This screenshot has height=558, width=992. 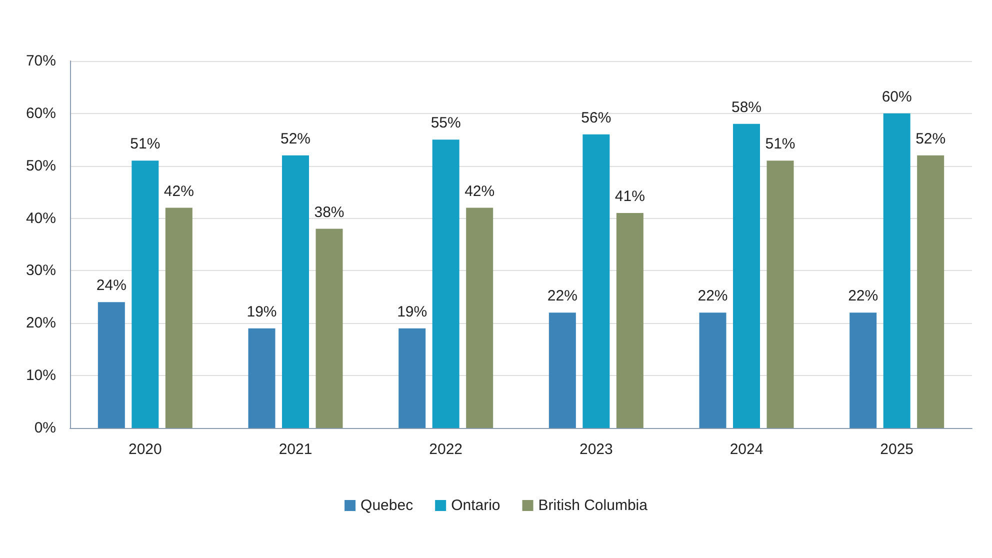 I want to click on x-tick-label: 2024, so click(x=747, y=449).